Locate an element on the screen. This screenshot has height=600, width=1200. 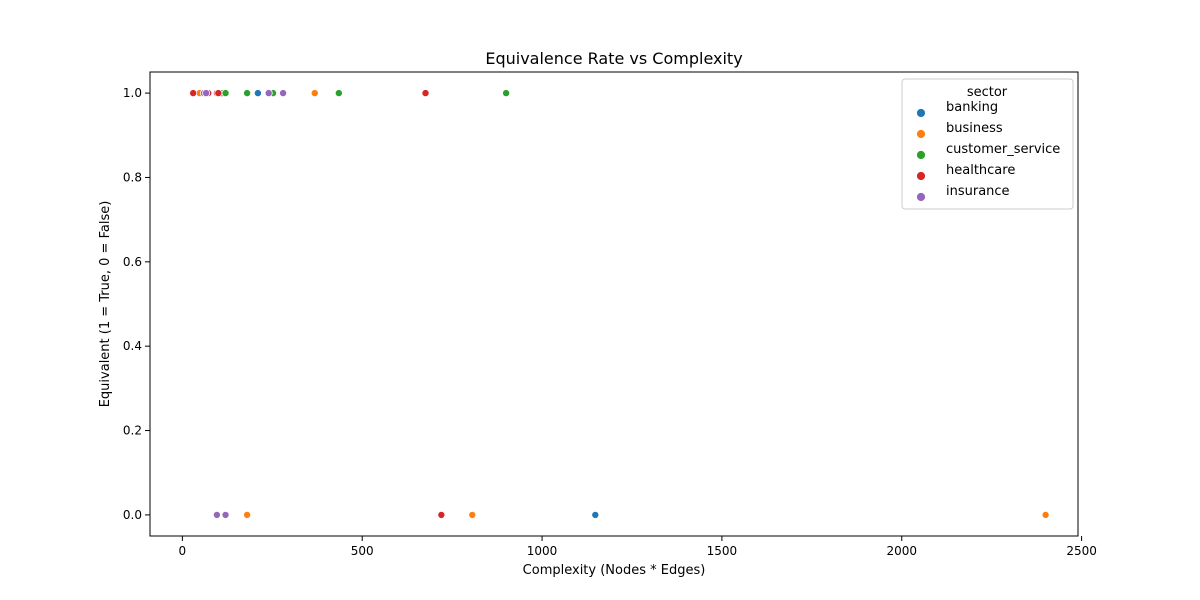
x-tick-label: 2000 is located at coordinates (901, 551).